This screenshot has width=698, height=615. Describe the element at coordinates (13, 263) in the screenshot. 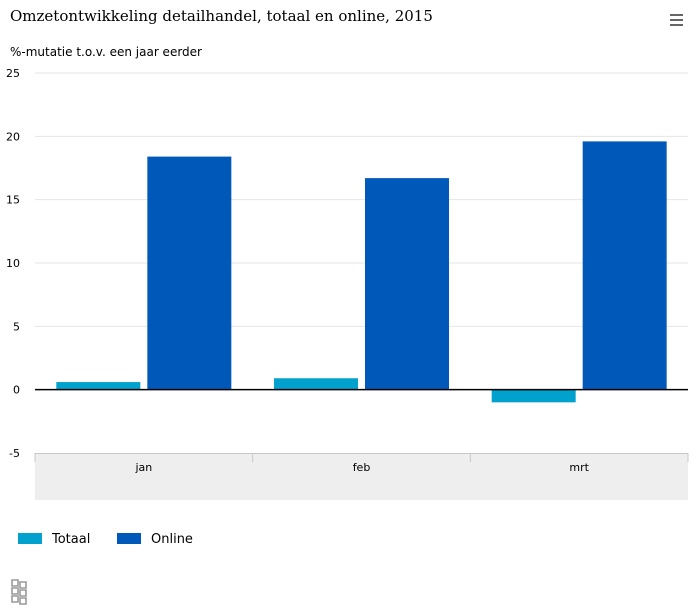

I see `y-tick-label: 10` at that location.